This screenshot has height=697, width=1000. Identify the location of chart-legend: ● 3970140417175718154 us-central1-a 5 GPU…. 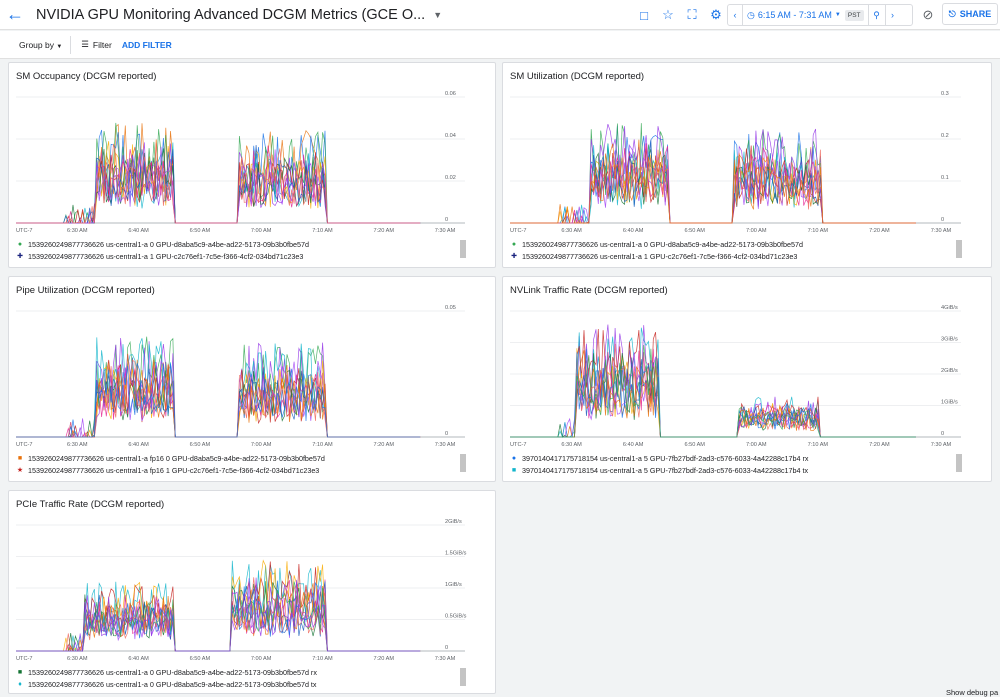
(659, 464).